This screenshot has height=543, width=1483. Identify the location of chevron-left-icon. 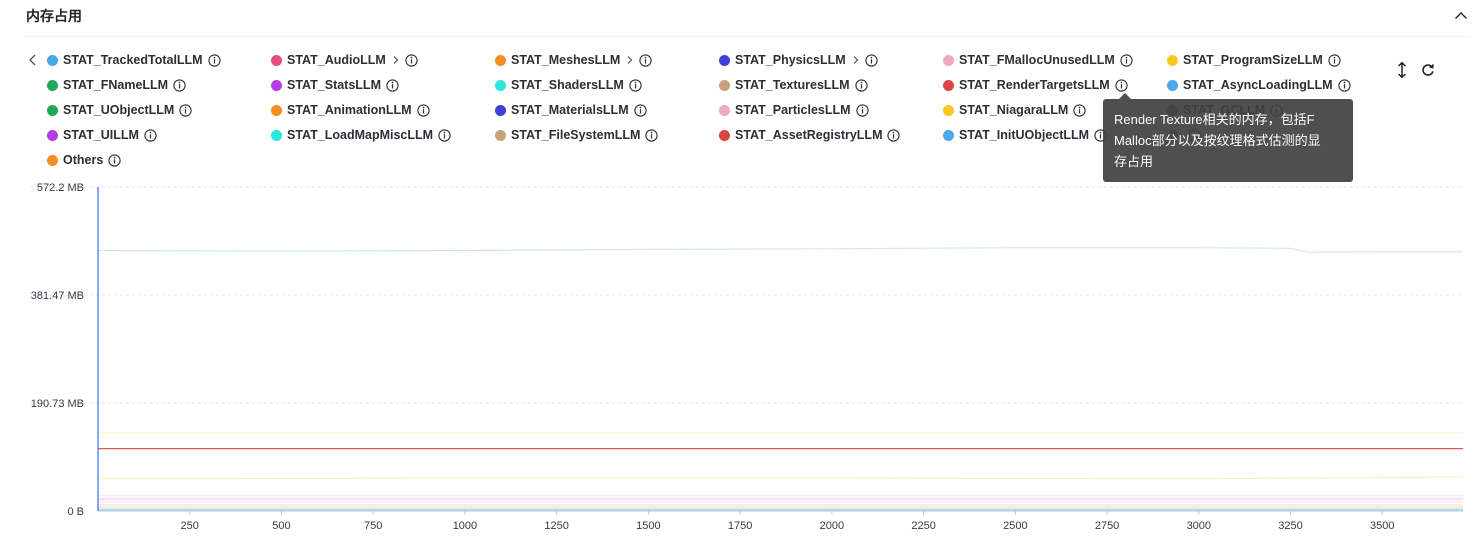
(33, 60).